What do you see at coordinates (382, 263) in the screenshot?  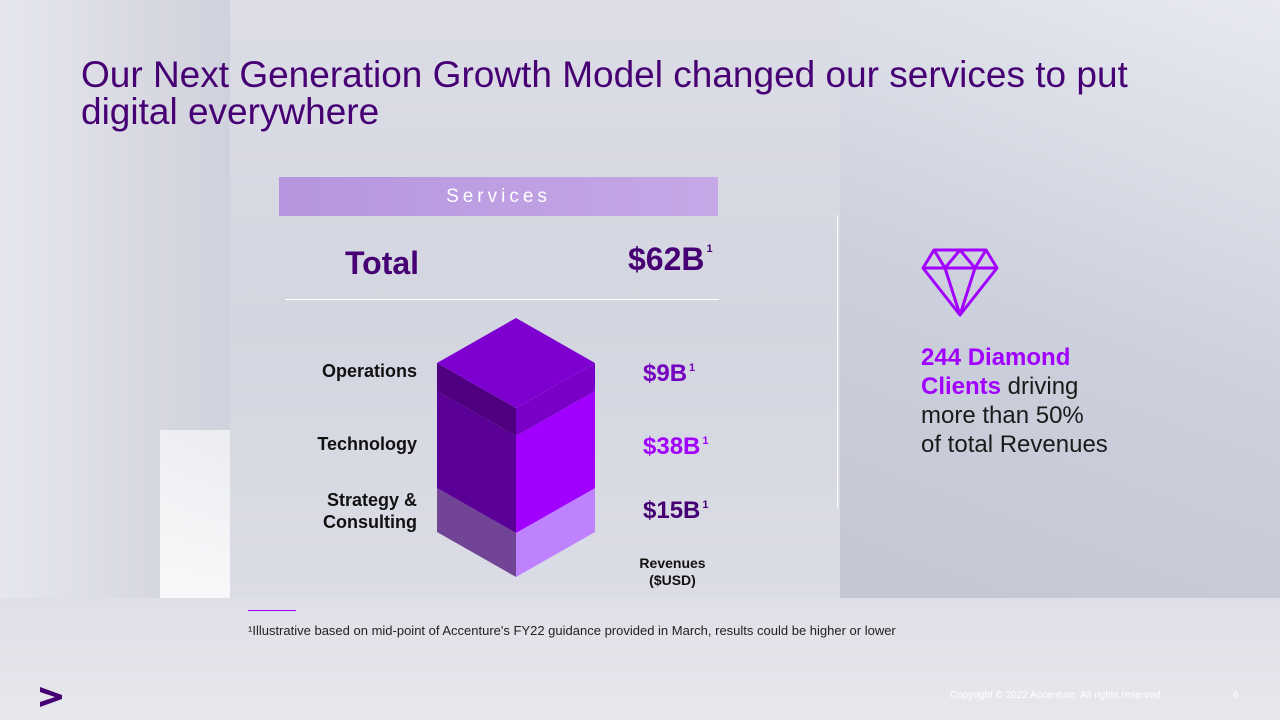 I see `total-label: Total` at bounding box center [382, 263].